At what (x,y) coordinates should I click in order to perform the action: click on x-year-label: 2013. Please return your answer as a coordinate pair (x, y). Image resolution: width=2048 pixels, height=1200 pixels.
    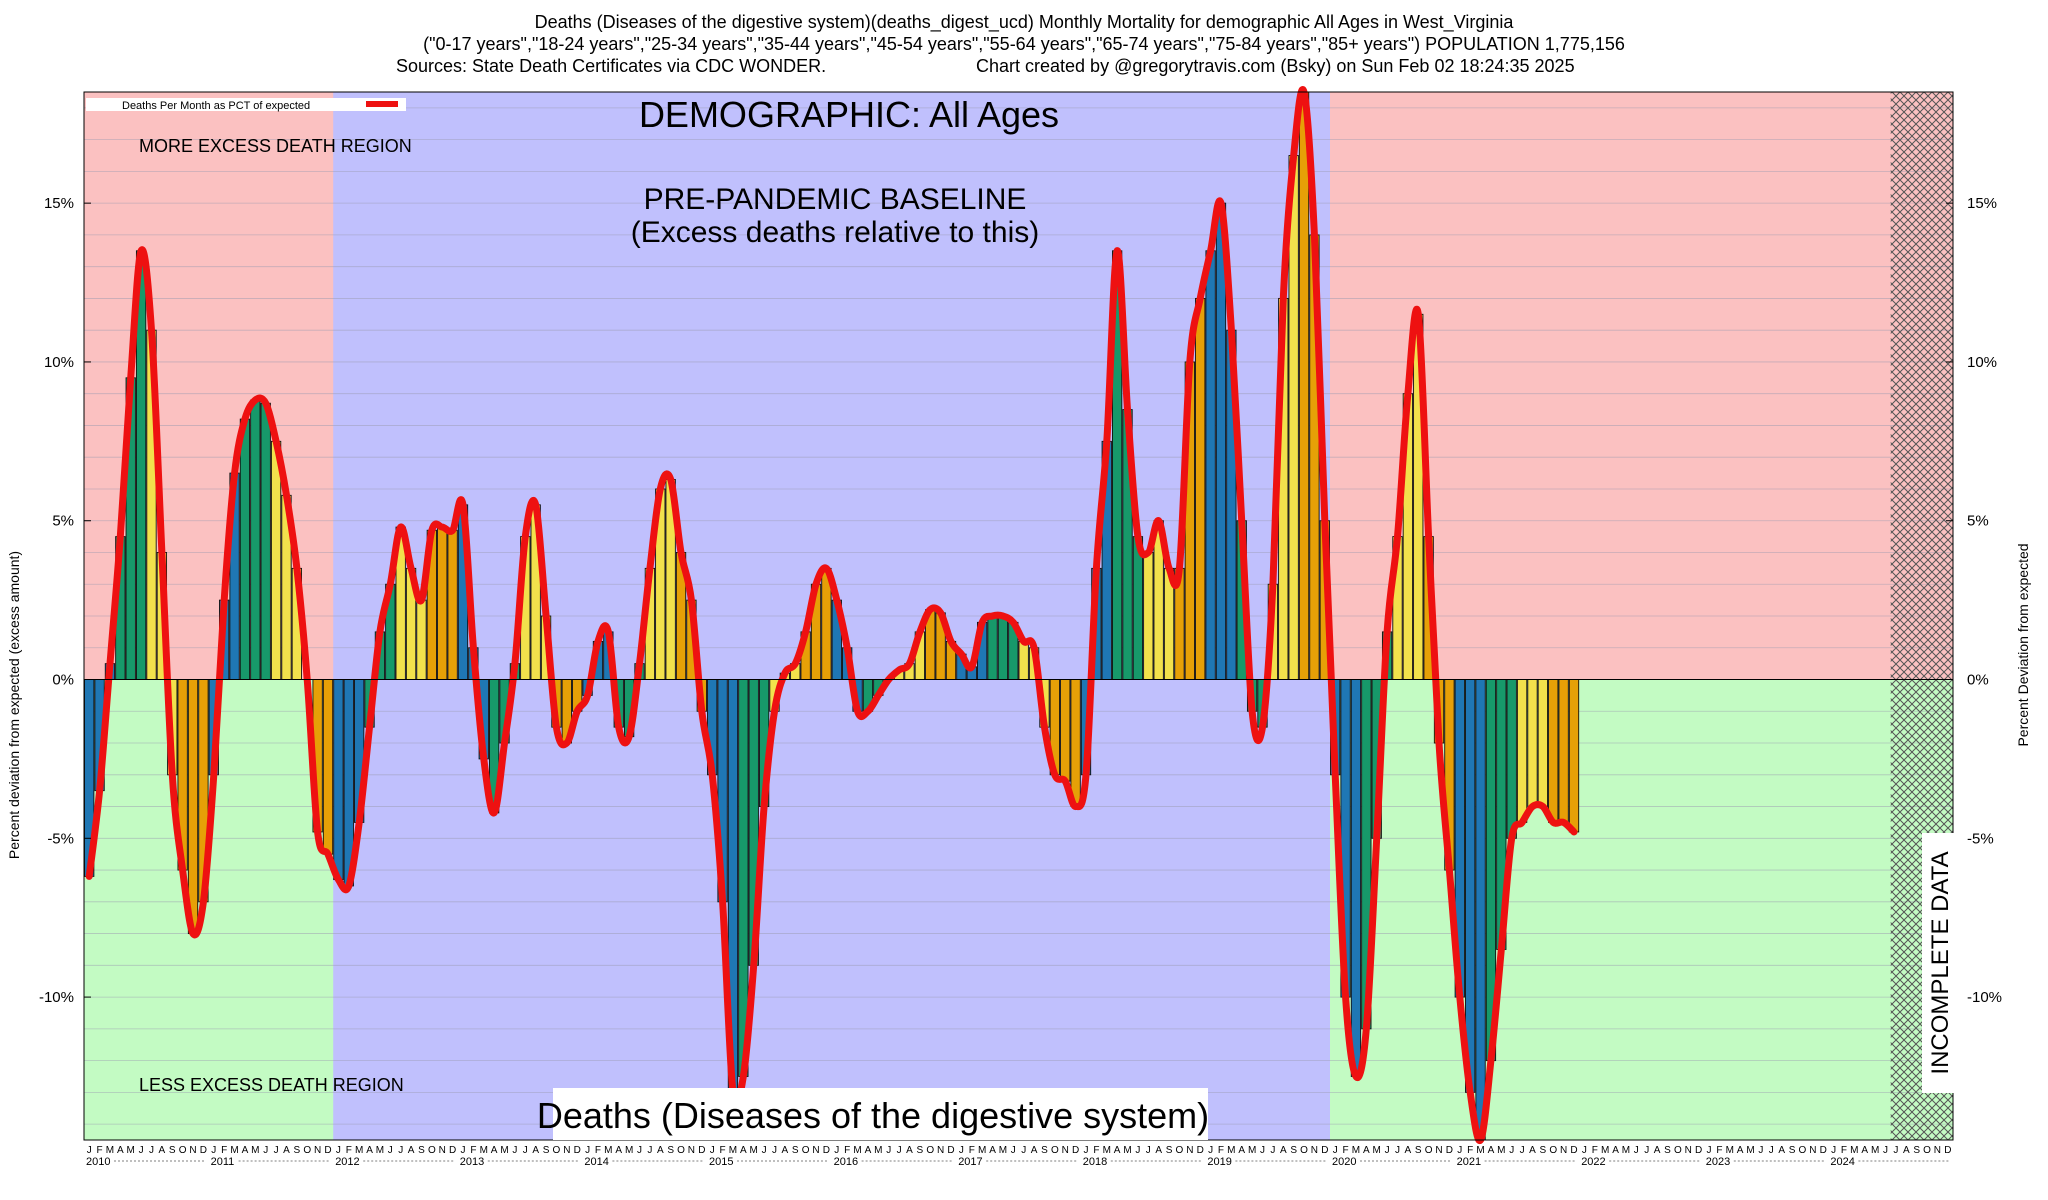
    Looking at the image, I should click on (472, 1162).